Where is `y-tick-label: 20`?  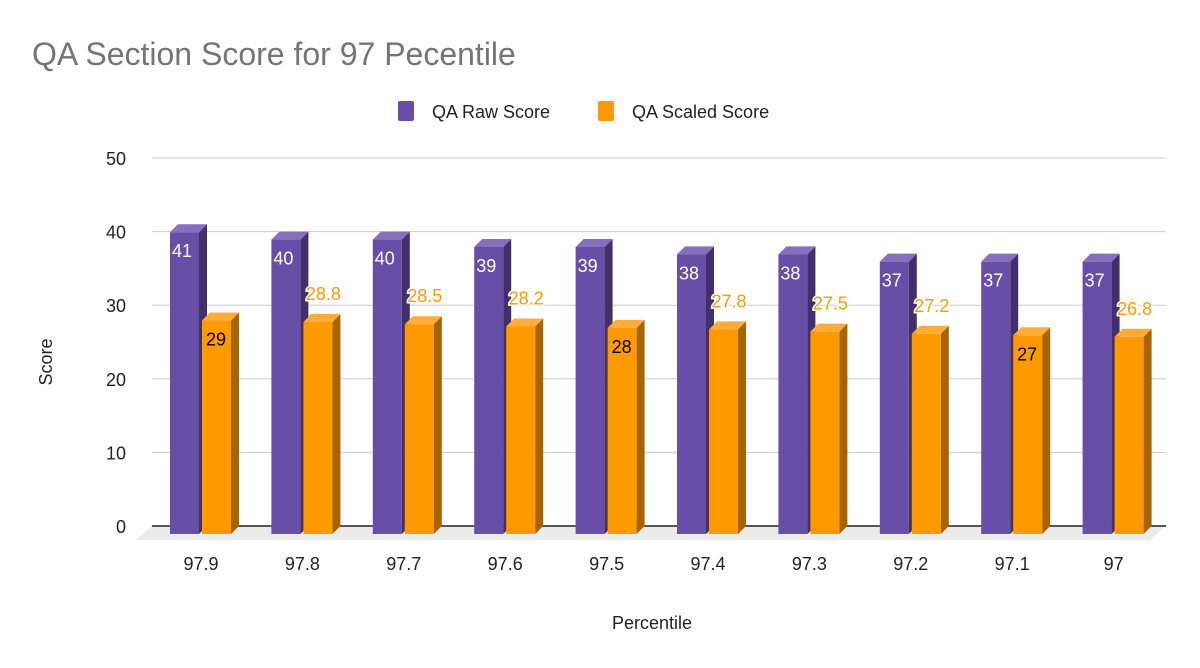 y-tick-label: 20 is located at coordinates (116, 380).